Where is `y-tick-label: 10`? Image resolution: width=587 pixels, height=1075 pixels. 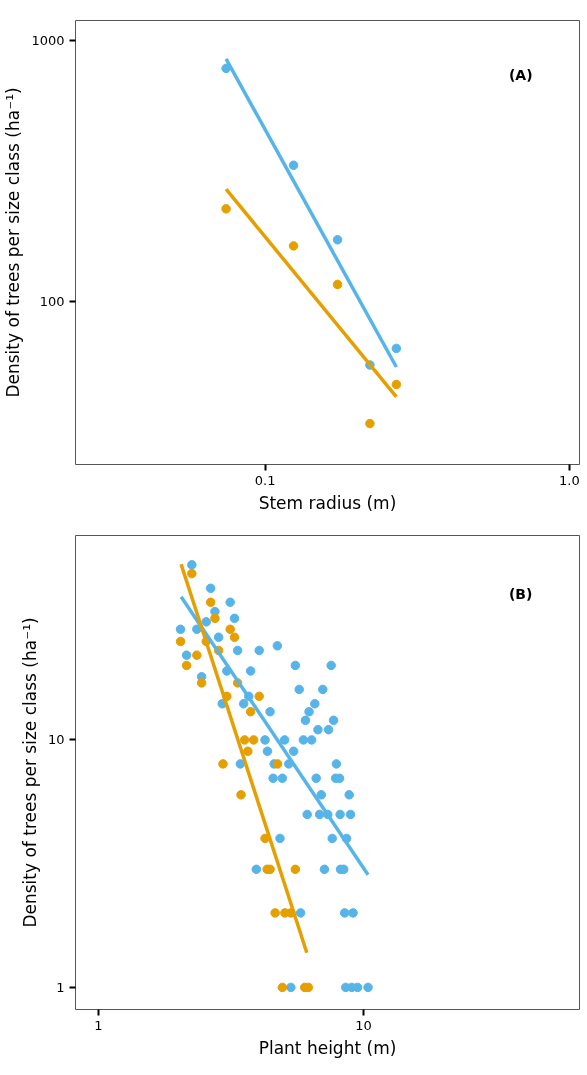 y-tick-label: 10 is located at coordinates (56, 740).